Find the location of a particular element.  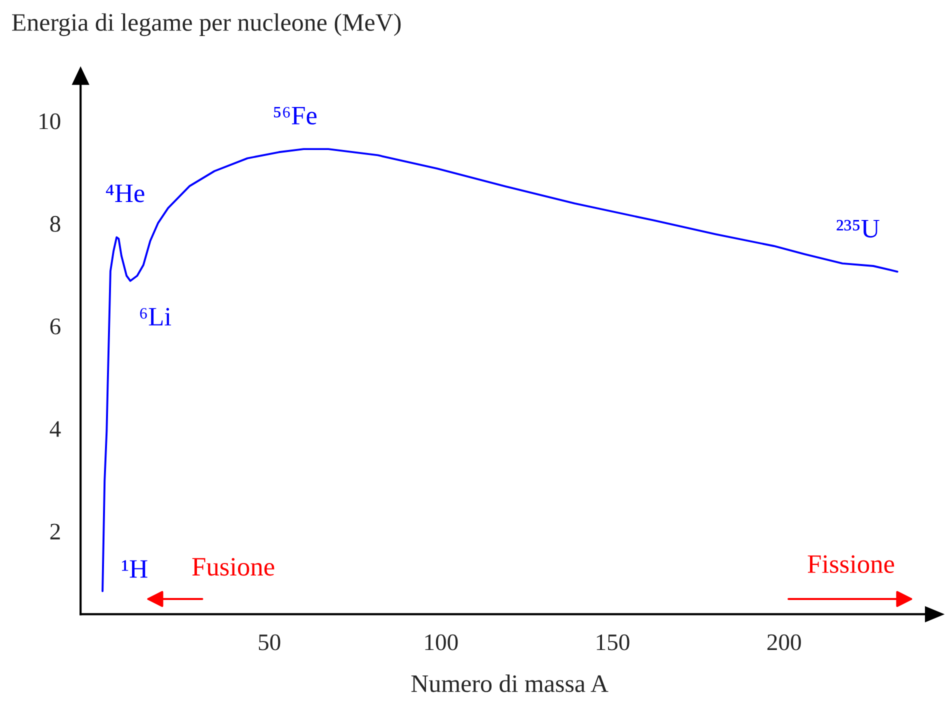

annotation: ⁵⁶Fe is located at coordinates (295, 115).